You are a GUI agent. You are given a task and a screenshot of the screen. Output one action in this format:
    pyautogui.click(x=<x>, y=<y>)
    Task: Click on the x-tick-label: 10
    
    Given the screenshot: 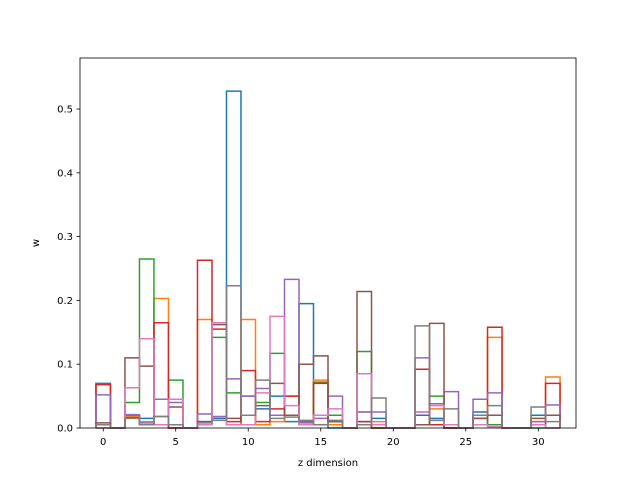 What is the action you would take?
    pyautogui.click(x=248, y=442)
    